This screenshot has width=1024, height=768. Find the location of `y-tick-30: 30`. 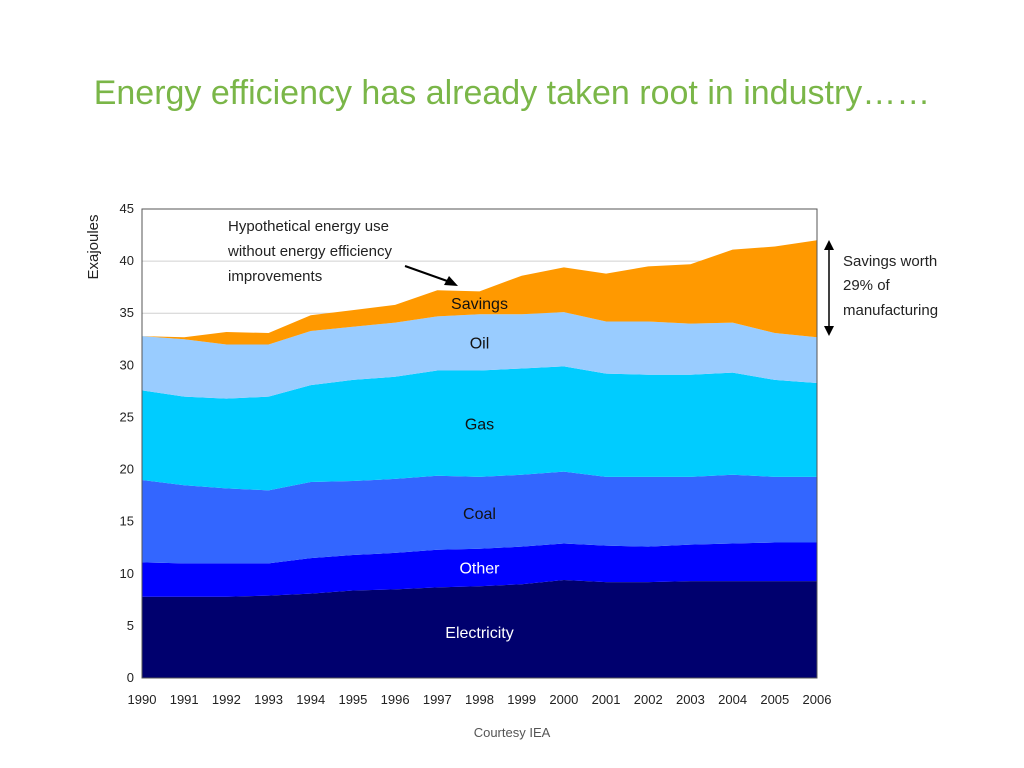

y-tick-30: 30 is located at coordinates (127, 364).